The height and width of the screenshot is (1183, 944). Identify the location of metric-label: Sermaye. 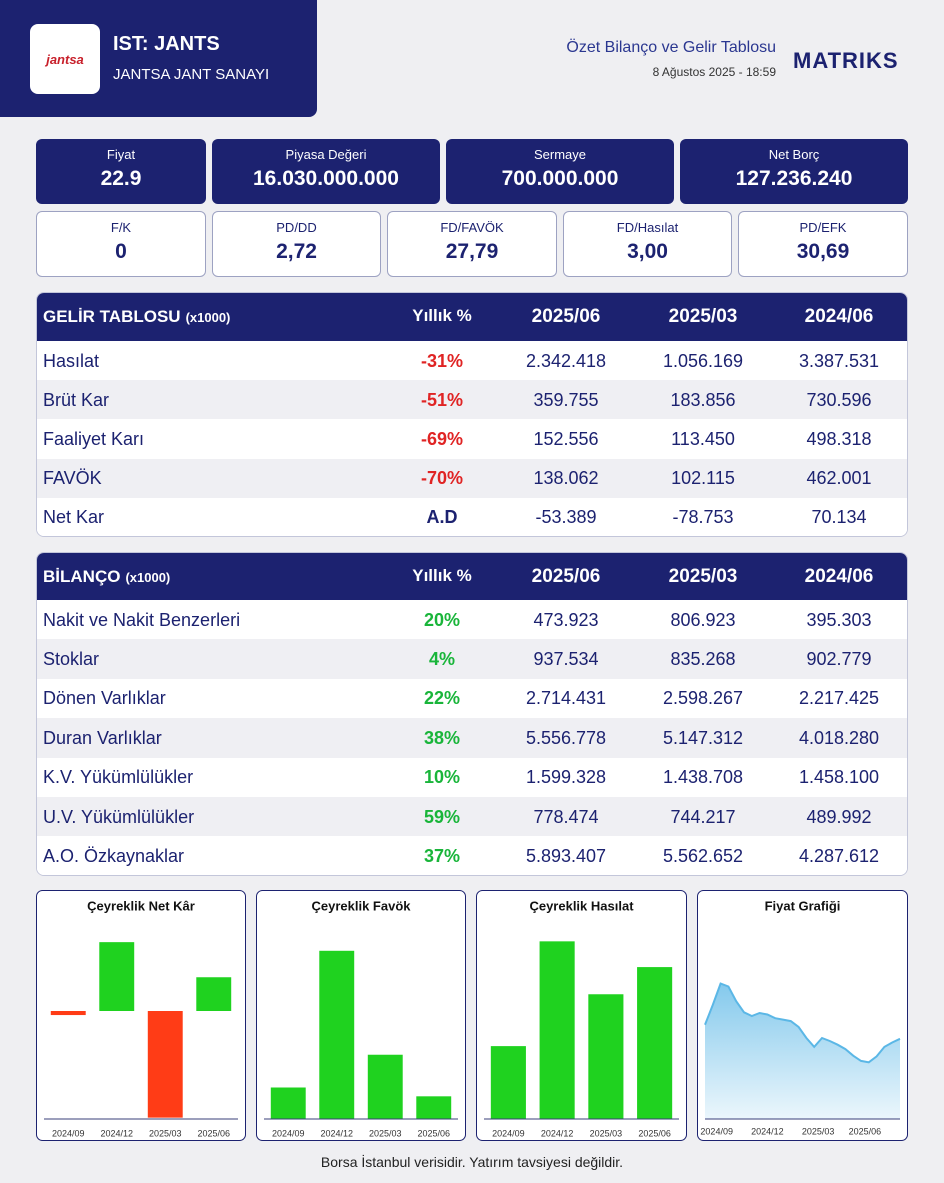
(560, 154).